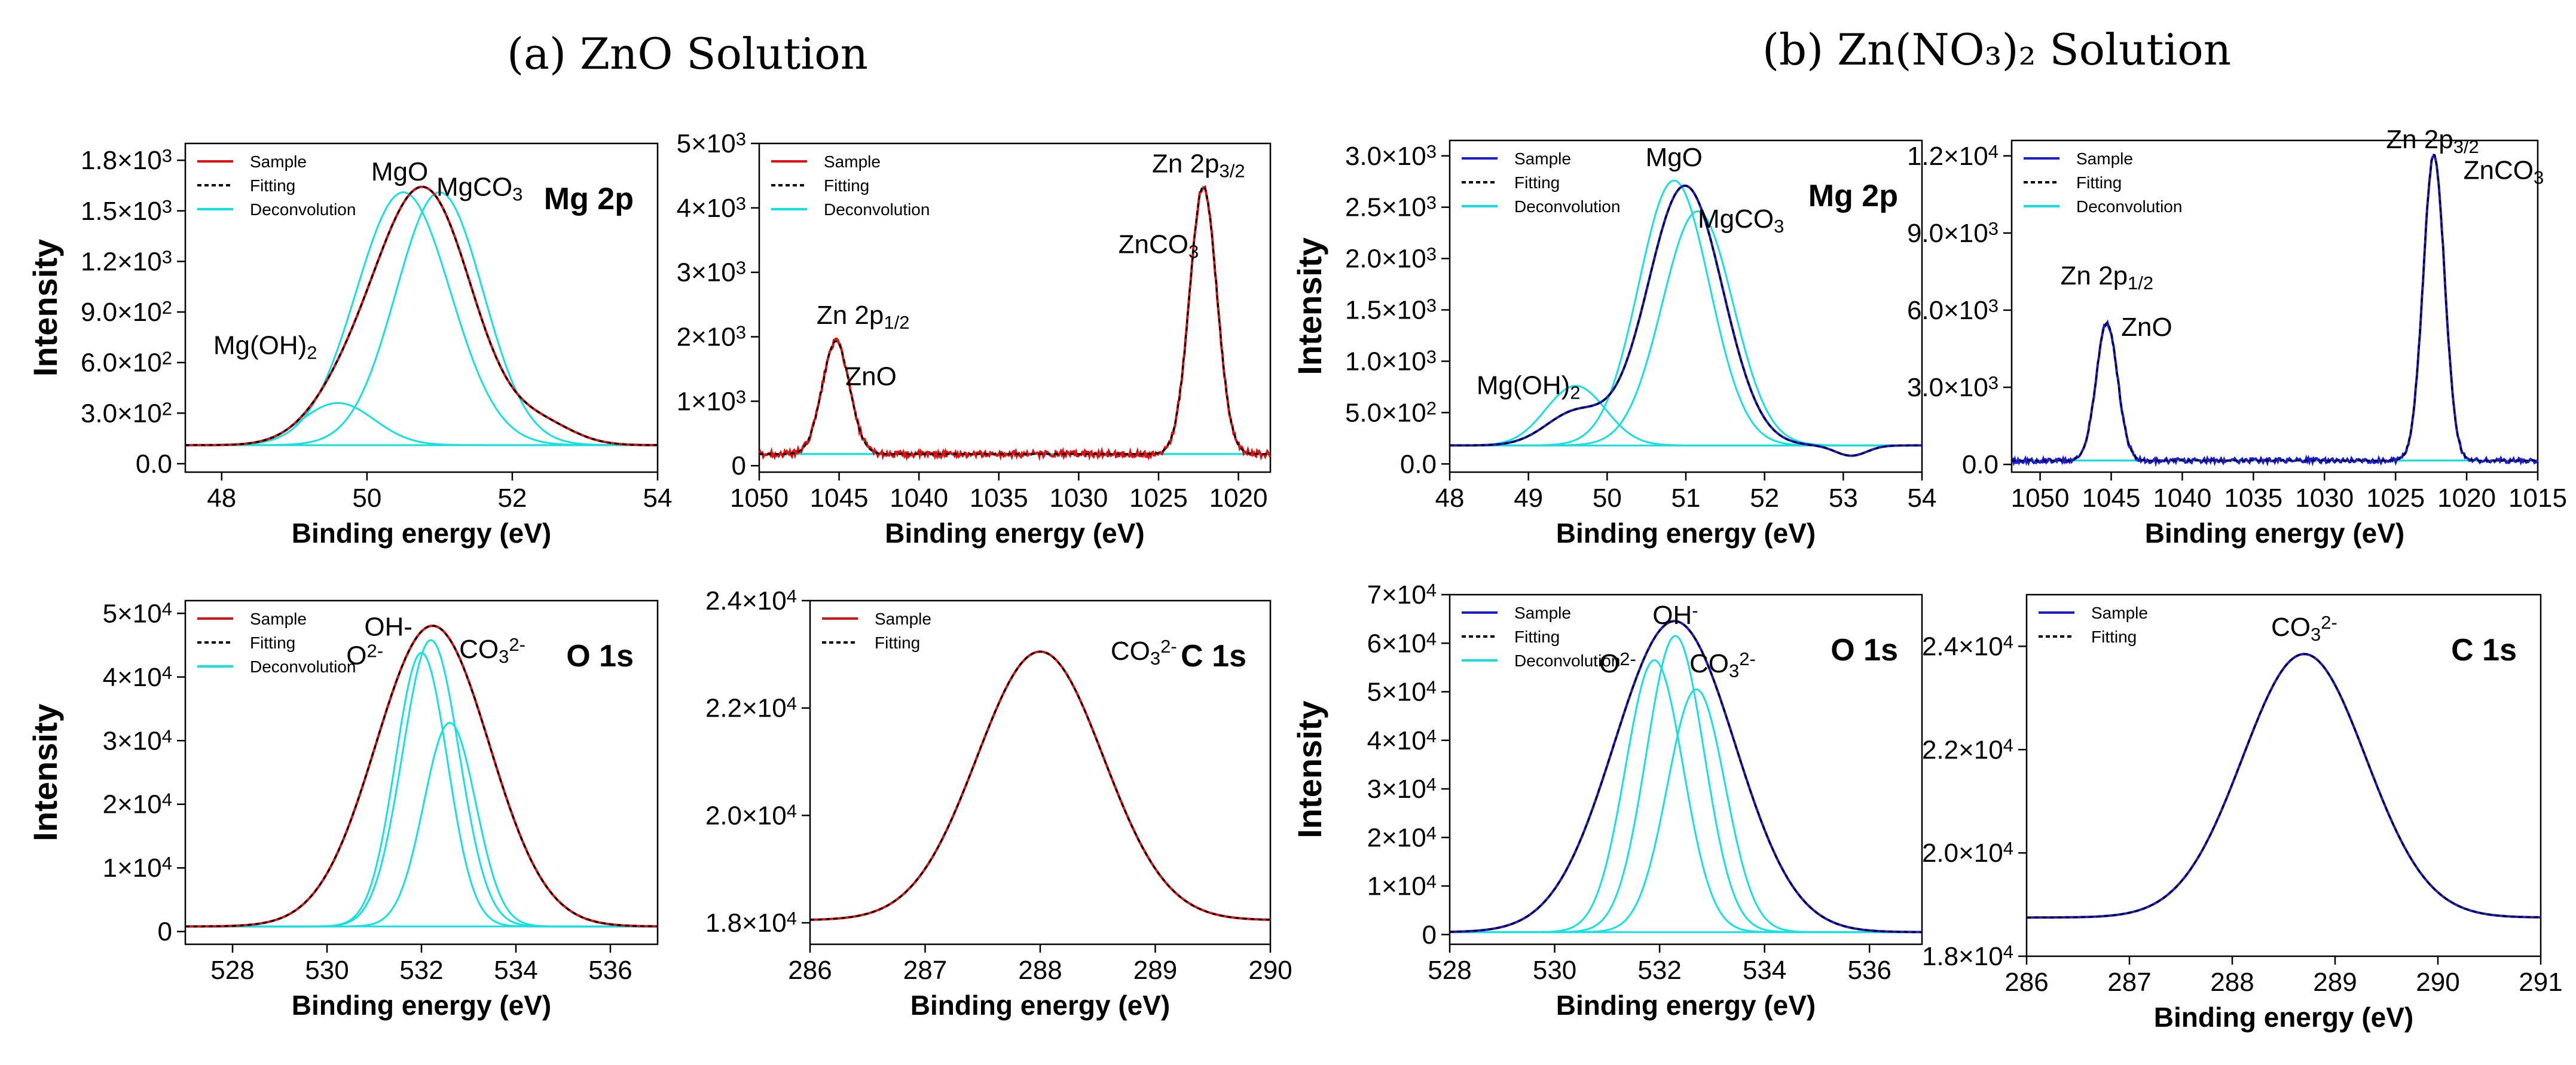  I want to click on peak-annotation: ZnO, so click(2146, 327).